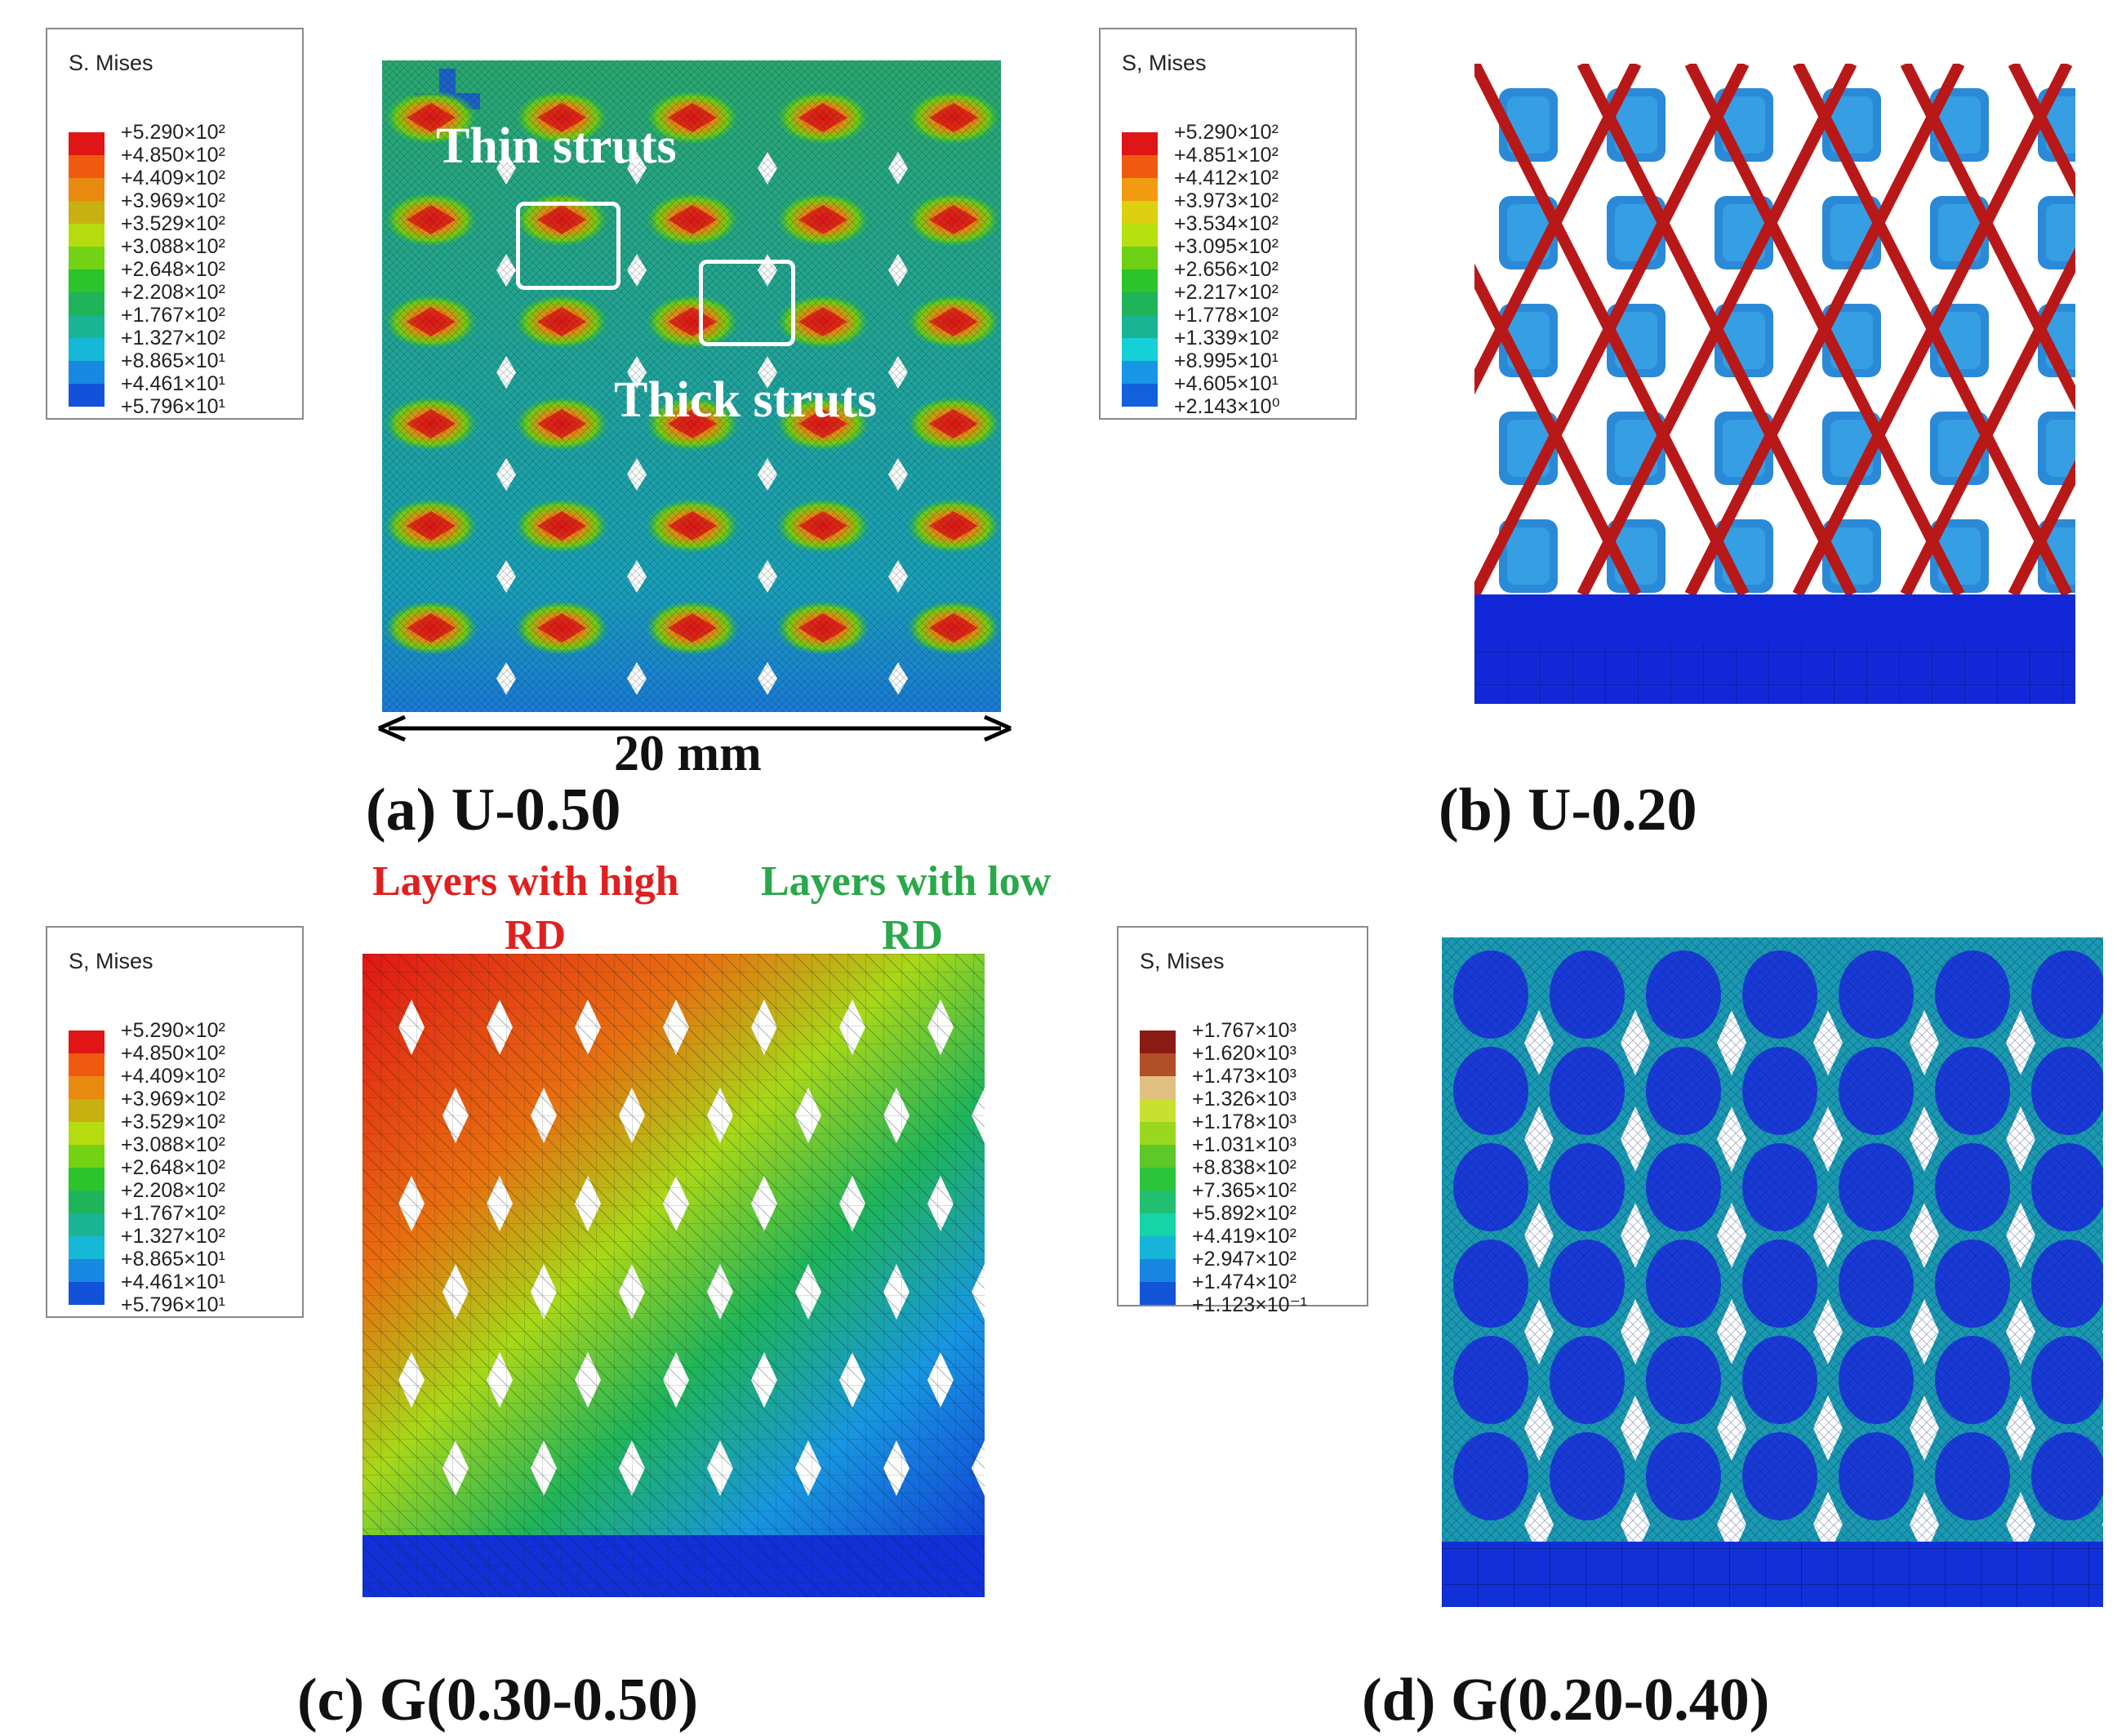 This screenshot has height=1736, width=2117. What do you see at coordinates (173, 247) in the screenshot?
I see `legend-a-value: +3.088×10²` at bounding box center [173, 247].